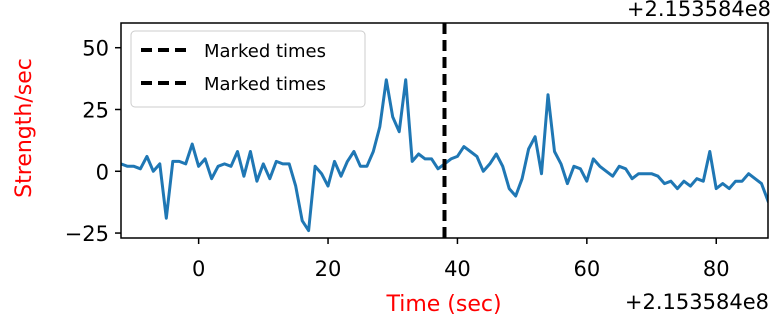 The width and height of the screenshot is (771, 320). Describe the element at coordinates (328, 269) in the screenshot. I see `x-tick-label: 20` at that location.